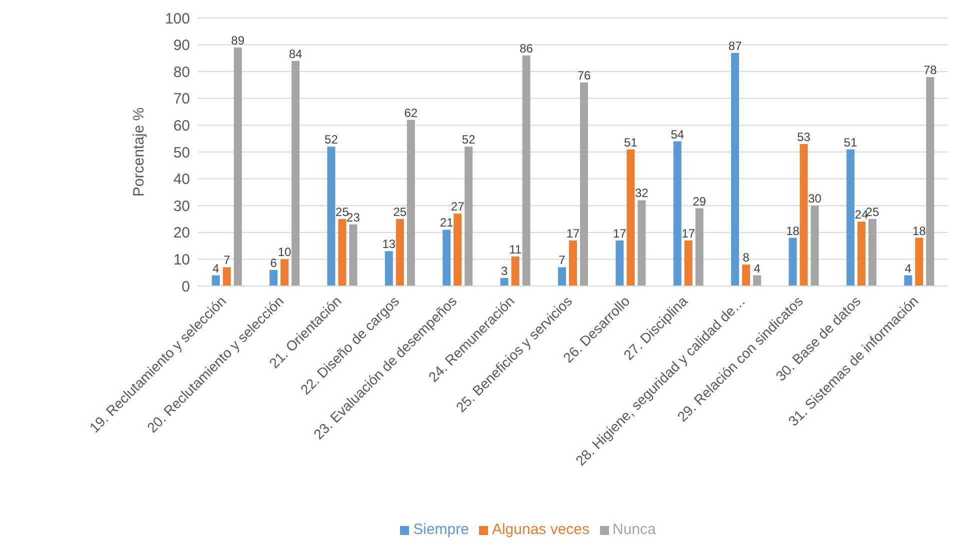 This screenshot has height=547, width=964. I want to click on data-label: 8, so click(746, 257).